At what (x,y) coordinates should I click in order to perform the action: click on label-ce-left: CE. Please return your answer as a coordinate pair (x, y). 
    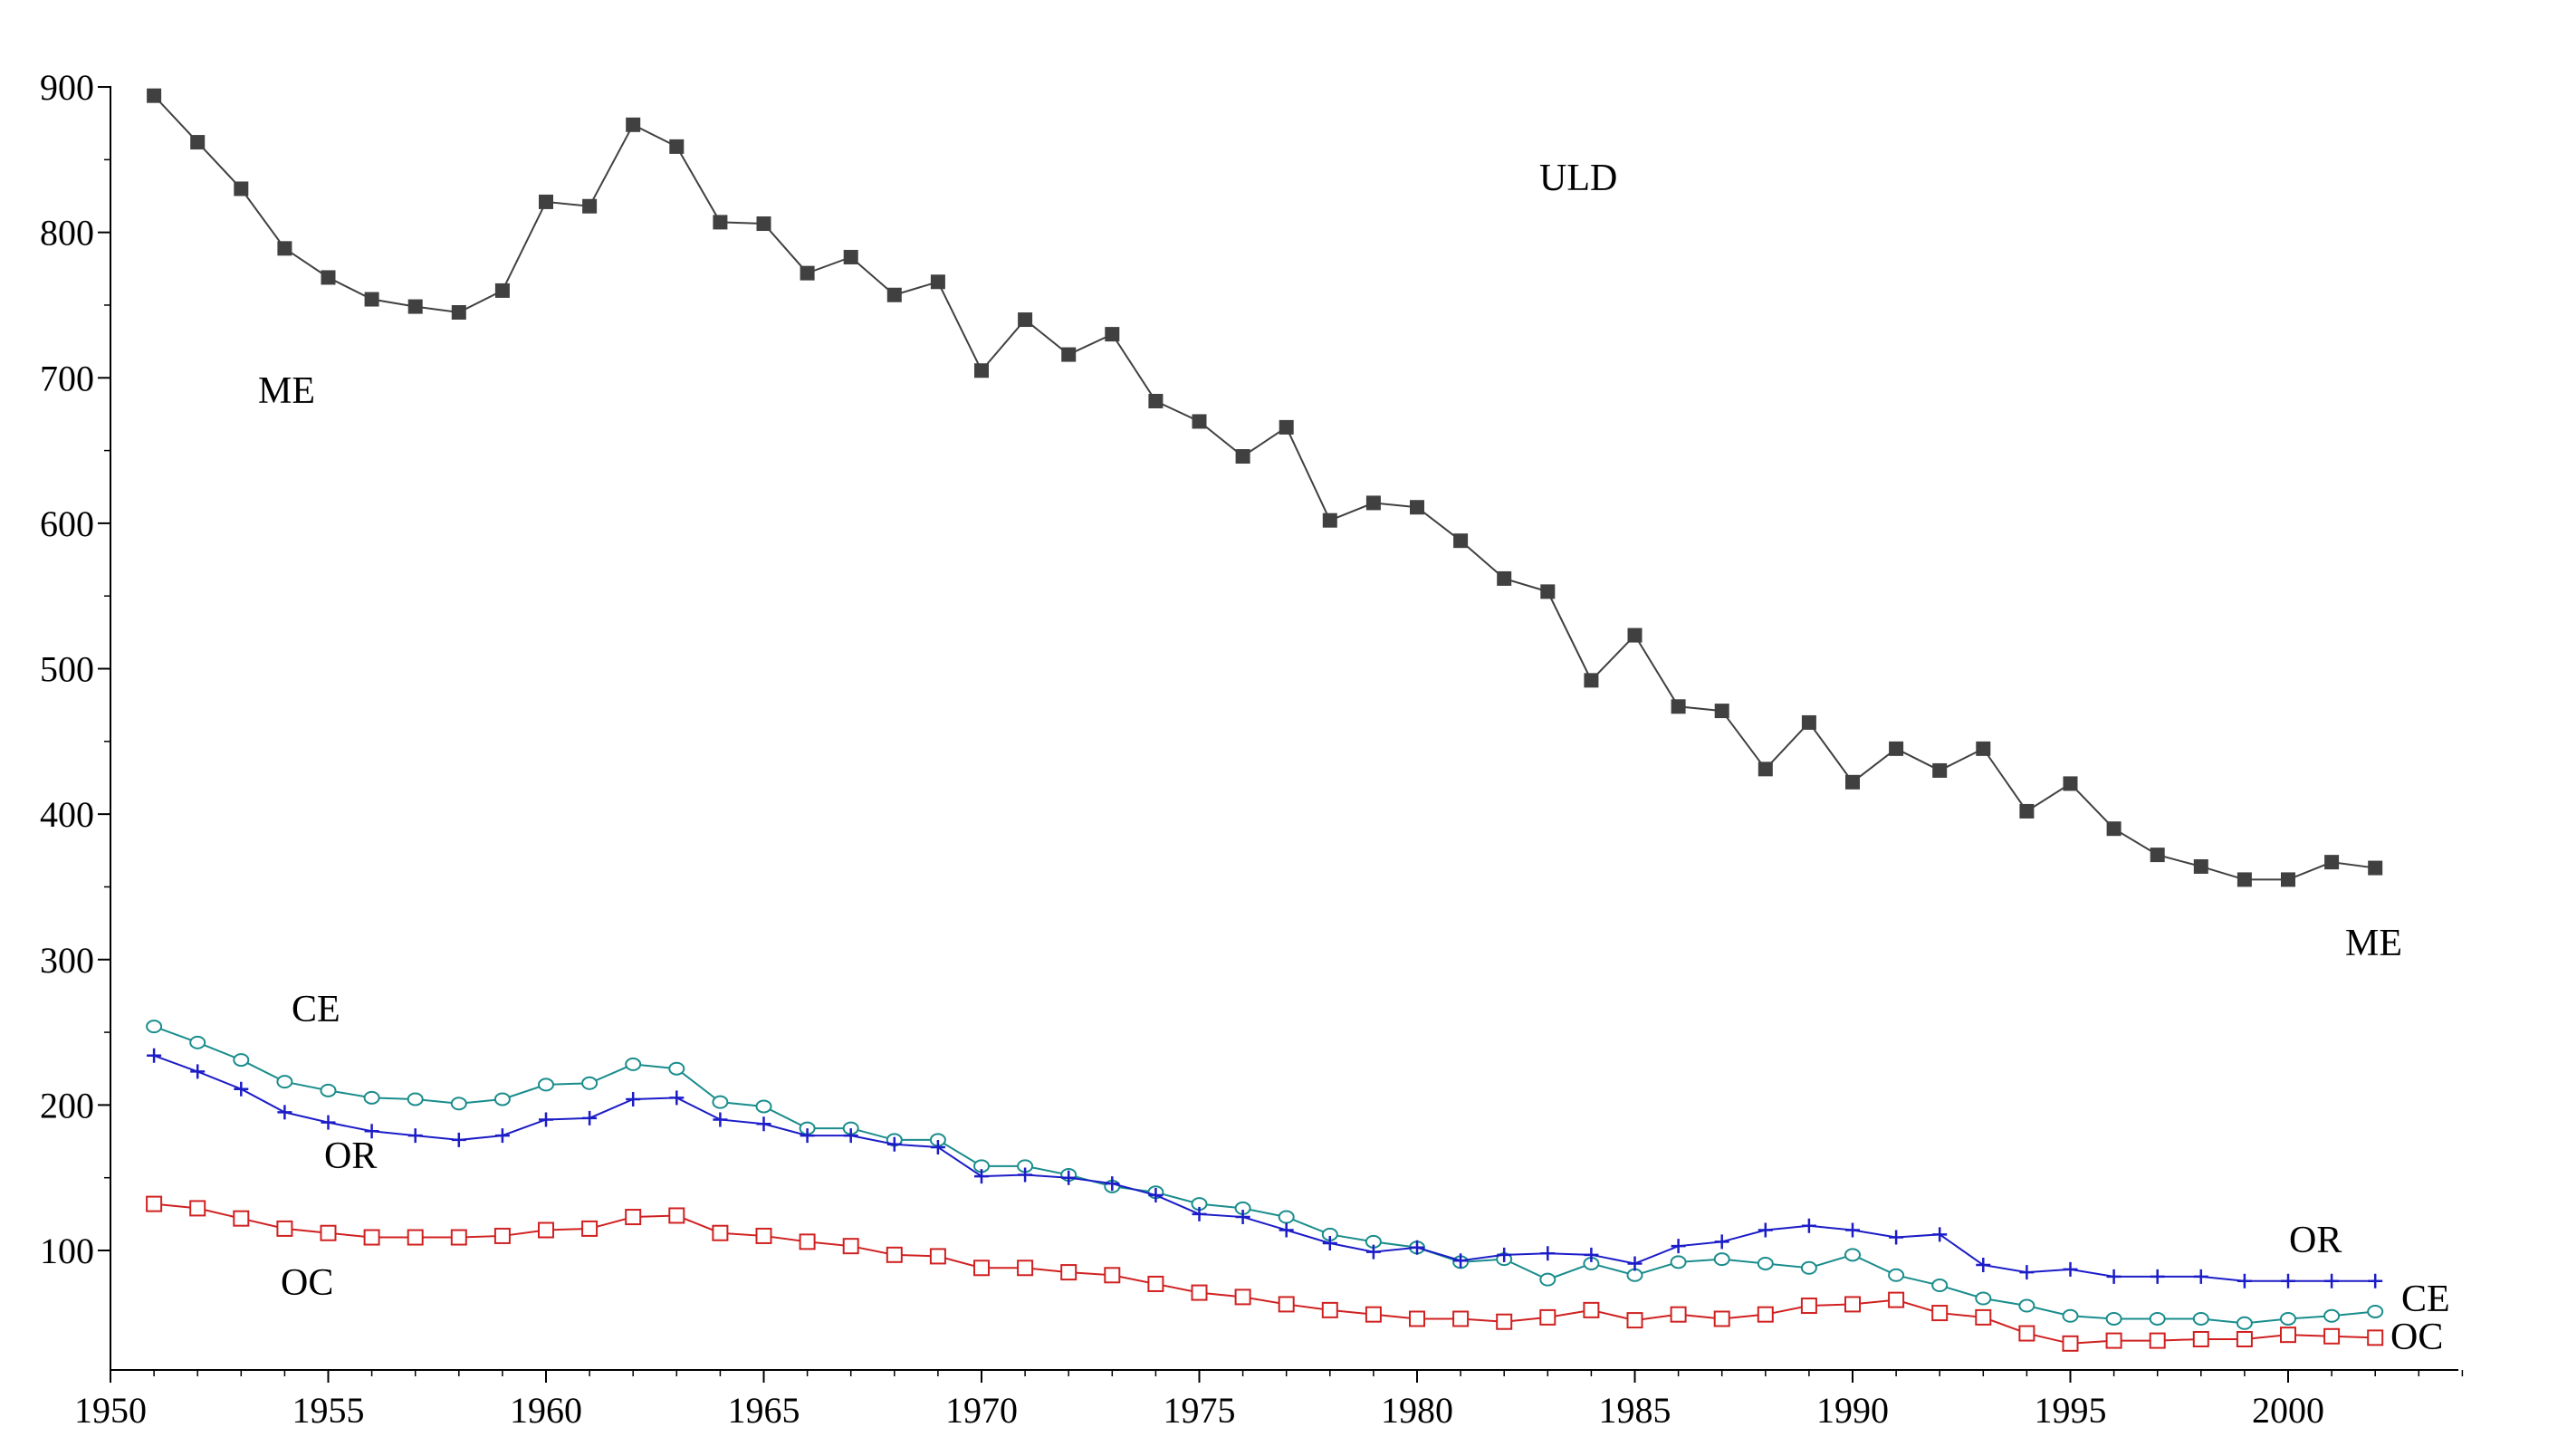
    Looking at the image, I should click on (316, 1009).